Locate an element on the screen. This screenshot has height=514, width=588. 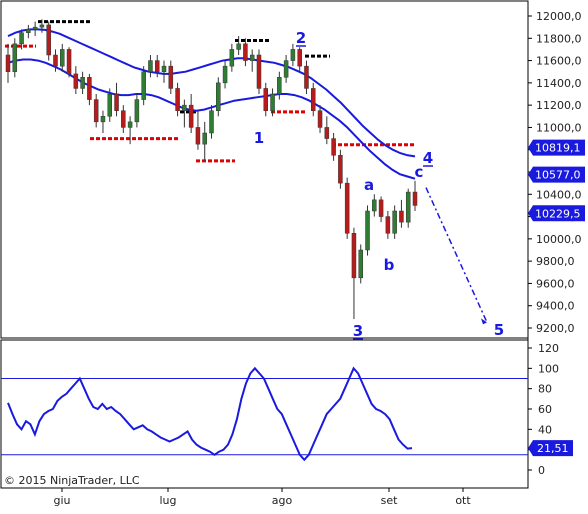
wave-label-4: 4 is located at coordinates (428, 158).